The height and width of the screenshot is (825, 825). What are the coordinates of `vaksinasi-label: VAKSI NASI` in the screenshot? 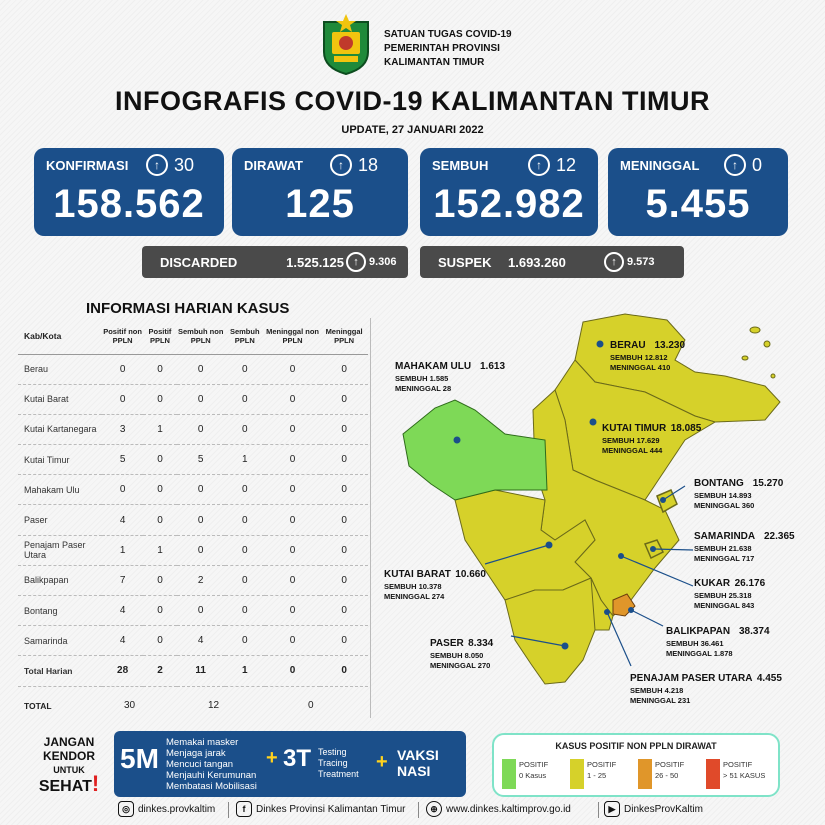 It's located at (418, 763).